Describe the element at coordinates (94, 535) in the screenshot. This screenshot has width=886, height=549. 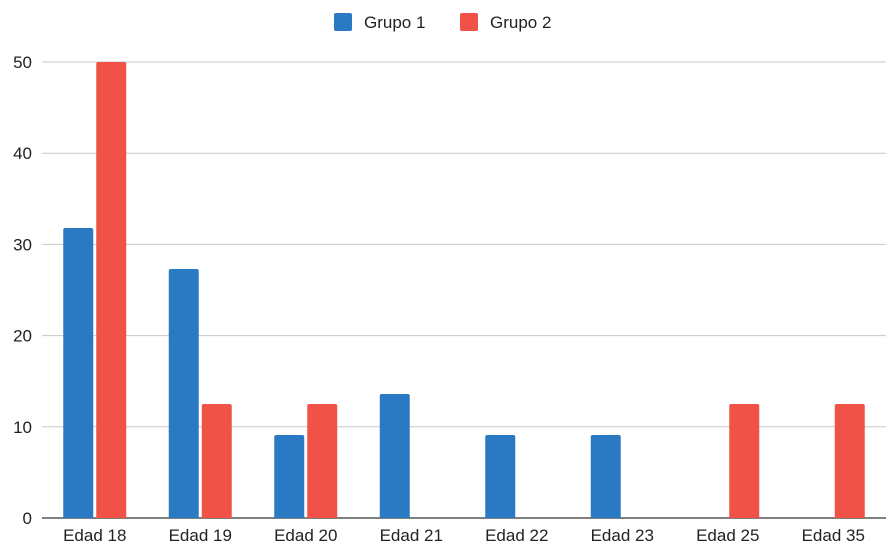
I see `x-tick-label: Edad 18` at that location.